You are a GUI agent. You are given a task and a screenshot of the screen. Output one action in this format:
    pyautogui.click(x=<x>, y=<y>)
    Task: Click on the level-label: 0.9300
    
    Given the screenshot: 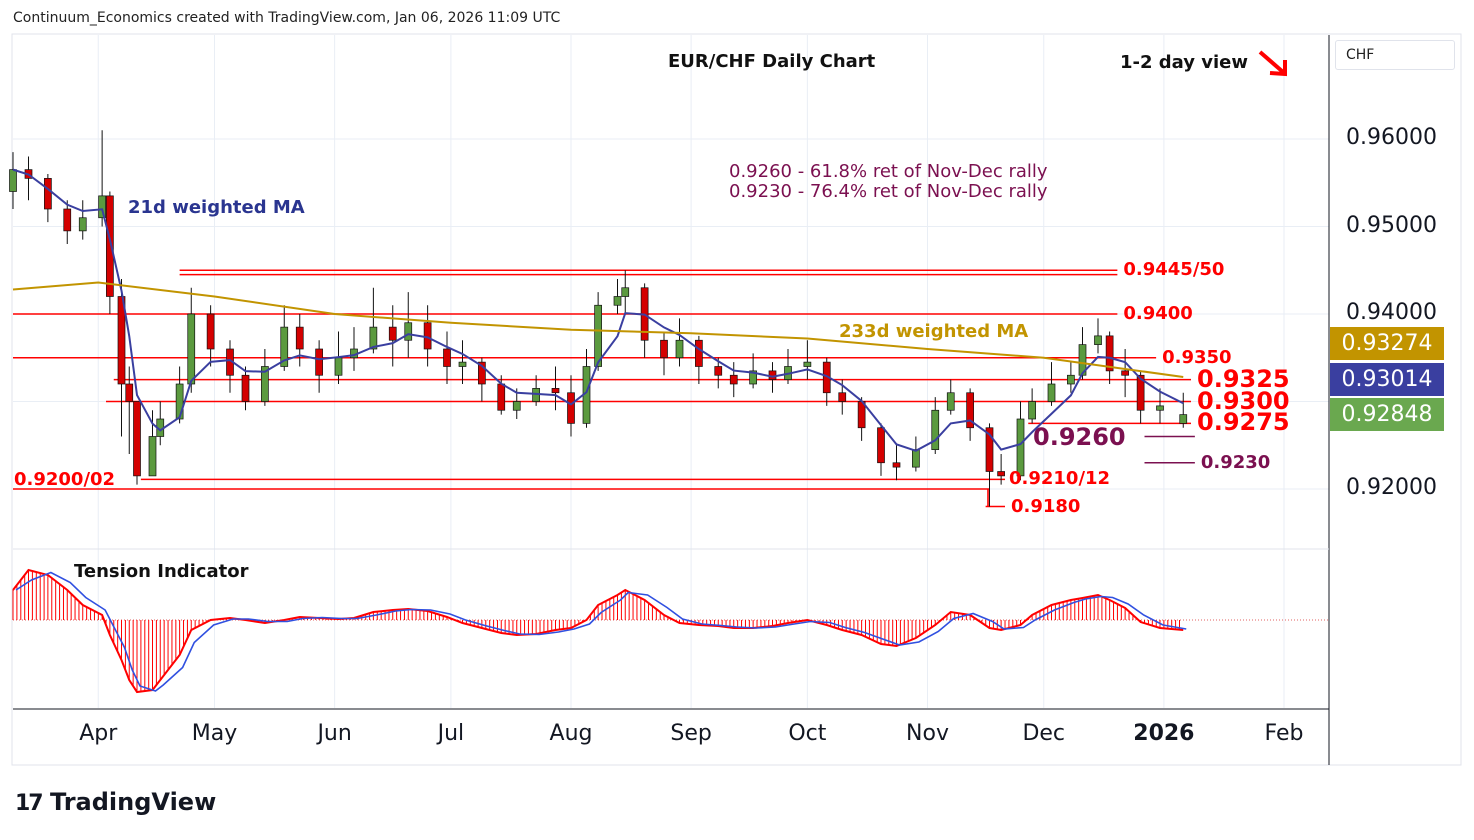 What is the action you would take?
    pyautogui.click(x=1243, y=400)
    